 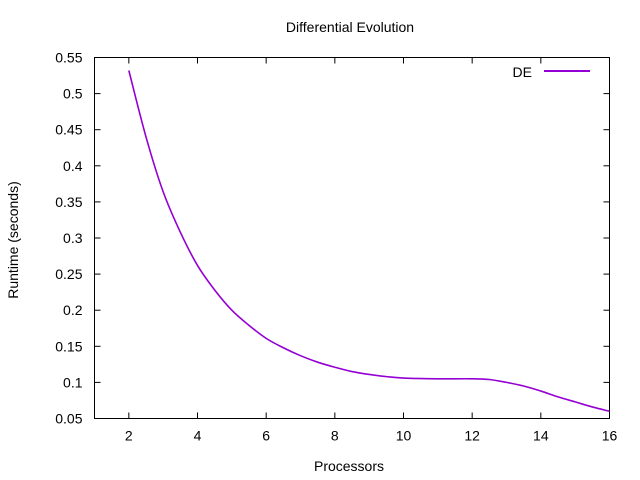 What do you see at coordinates (129, 436) in the screenshot?
I see `x-tick-label: 2` at bounding box center [129, 436].